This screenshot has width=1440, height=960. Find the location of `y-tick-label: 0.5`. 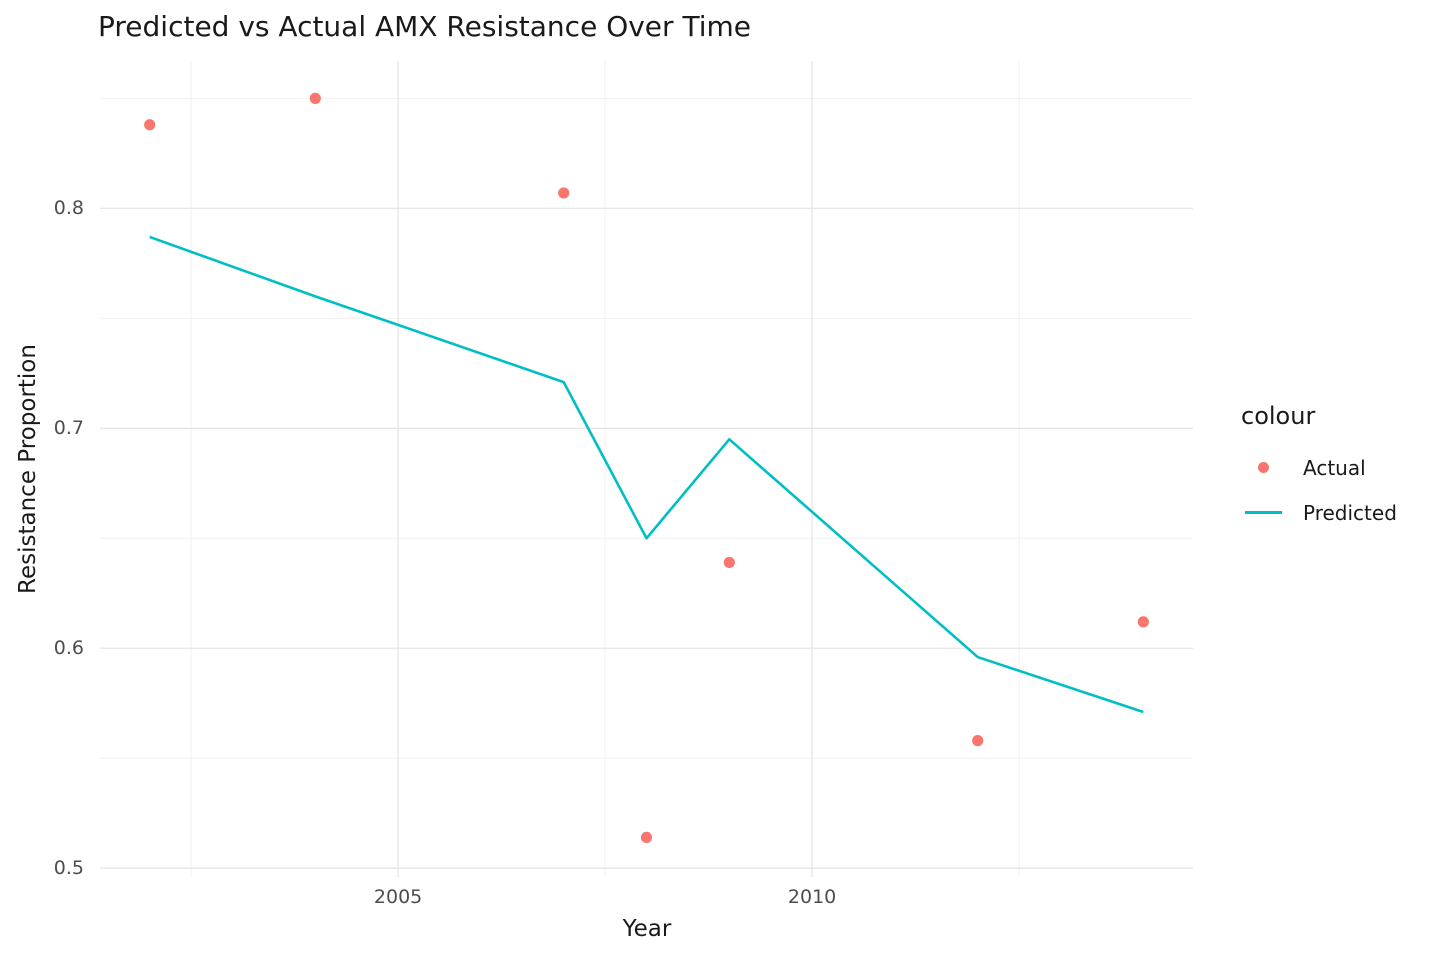

y-tick-label: 0.5 is located at coordinates (68, 868).